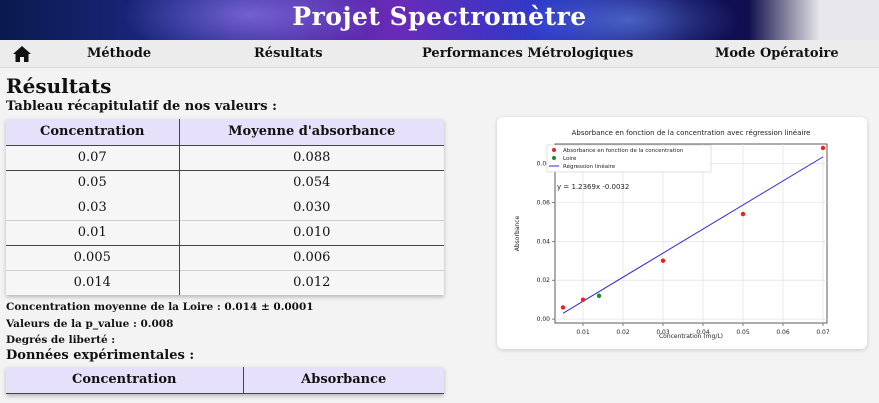  What do you see at coordinates (691, 336) in the screenshot?
I see `x-axis-label: Concentration (mg/L)` at bounding box center [691, 336].